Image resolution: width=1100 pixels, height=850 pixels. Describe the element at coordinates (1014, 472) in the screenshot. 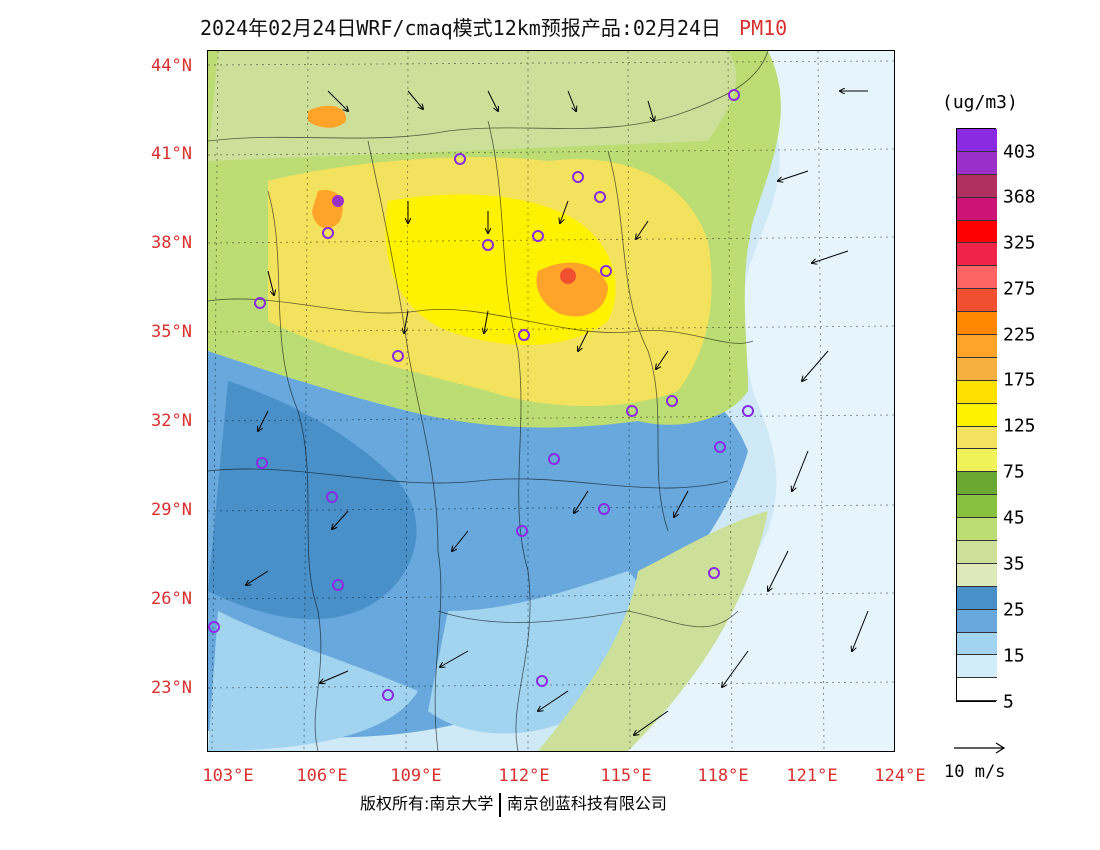

I see `colorbar-label-75: 75` at that location.